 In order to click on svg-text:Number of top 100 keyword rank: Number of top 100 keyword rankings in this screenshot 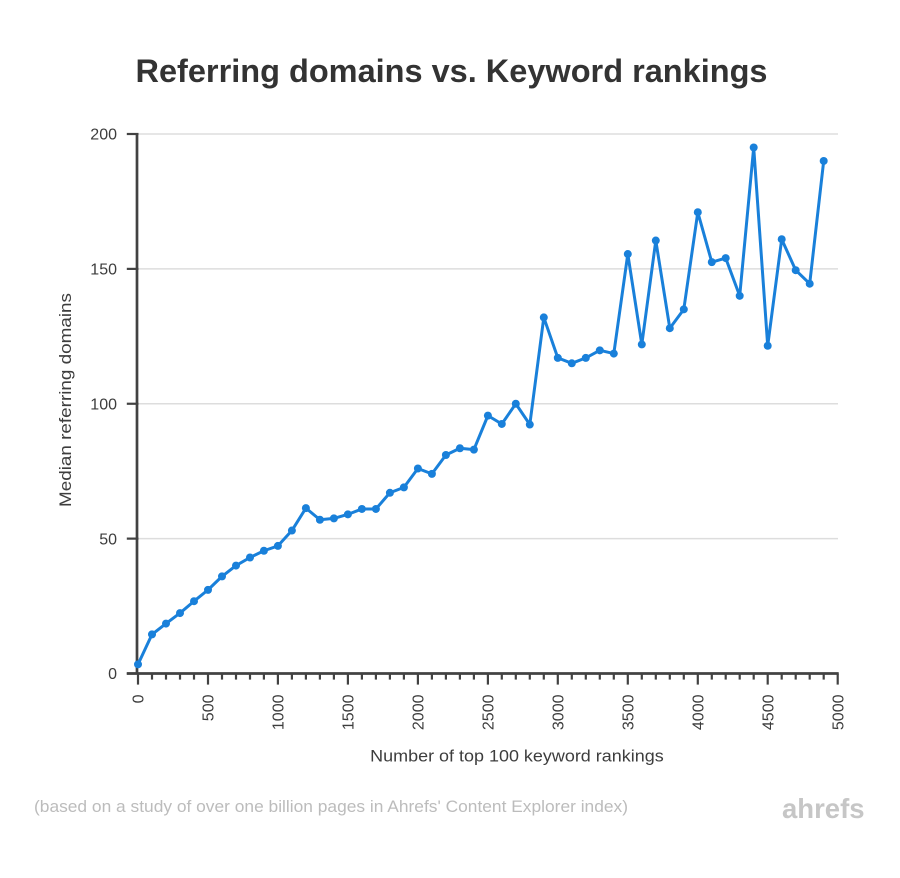, I will do `click(517, 756)`.